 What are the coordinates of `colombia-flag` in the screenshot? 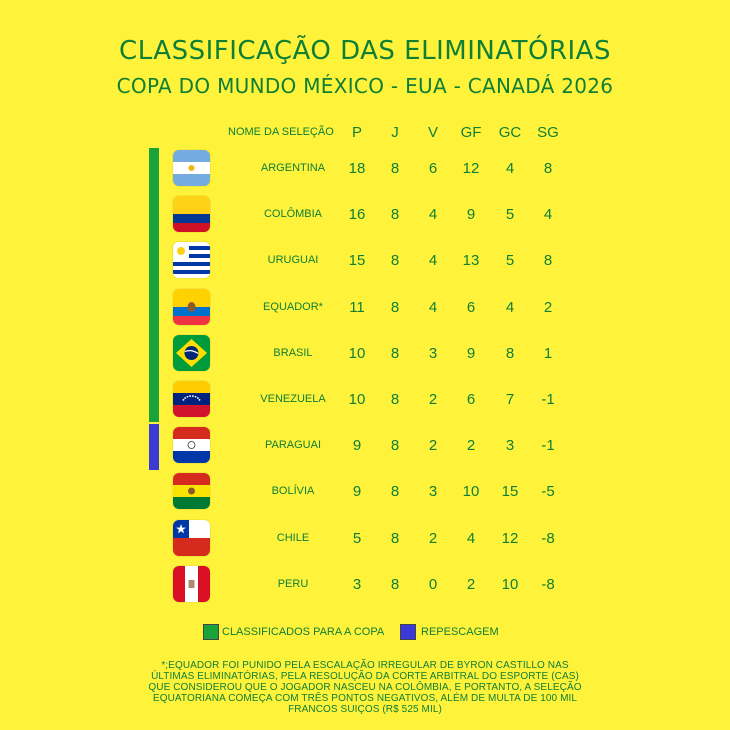 It's located at (191, 214).